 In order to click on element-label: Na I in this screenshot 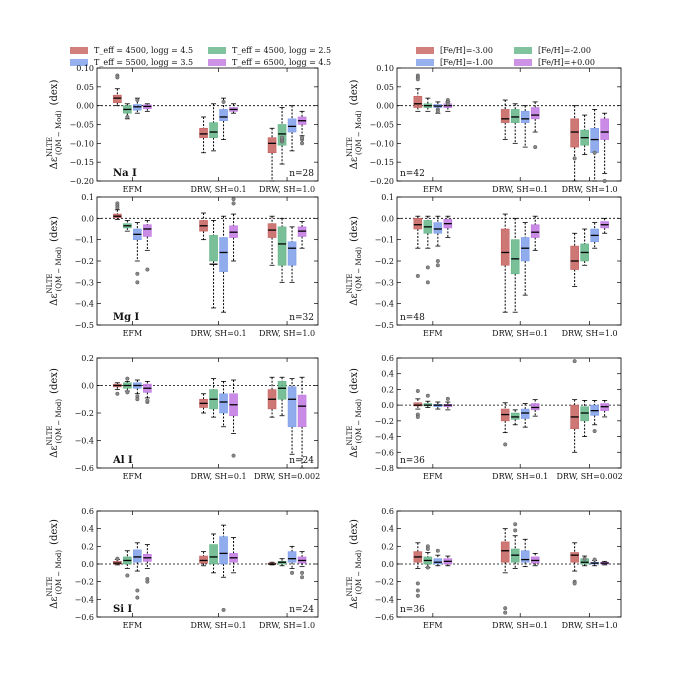, I will do `click(125, 173)`.